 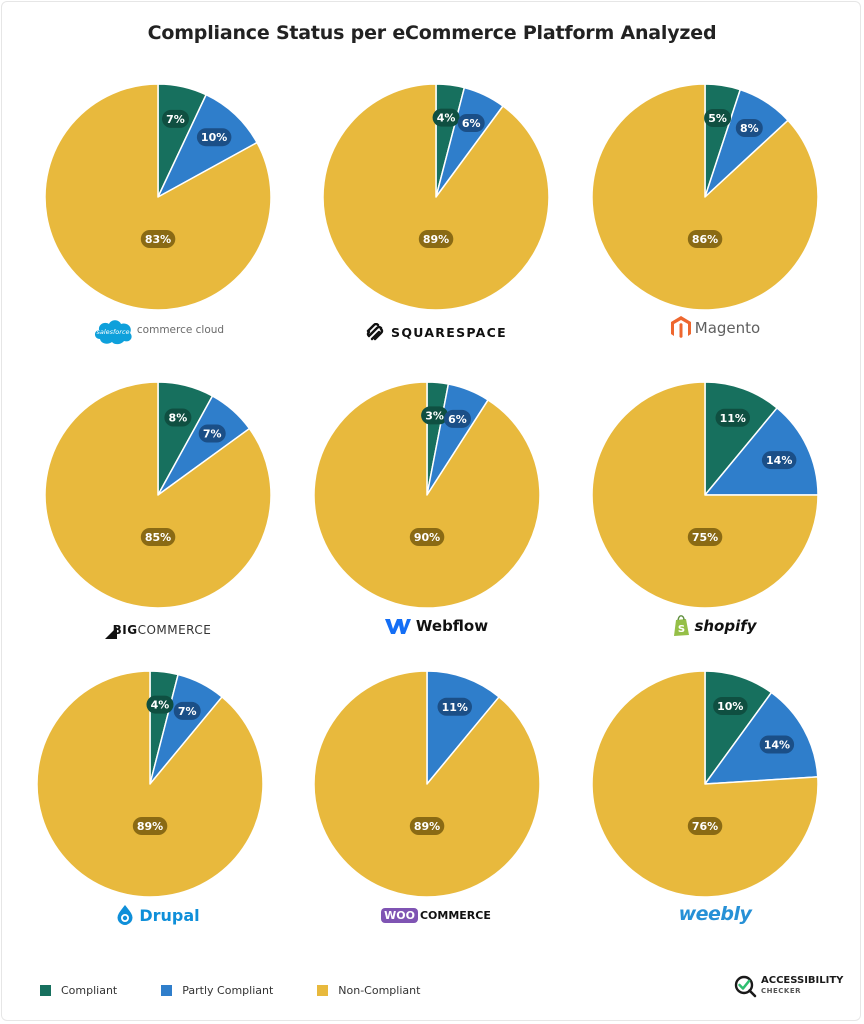 I want to click on legend-swatch-non-compliant, so click(x=323, y=990).